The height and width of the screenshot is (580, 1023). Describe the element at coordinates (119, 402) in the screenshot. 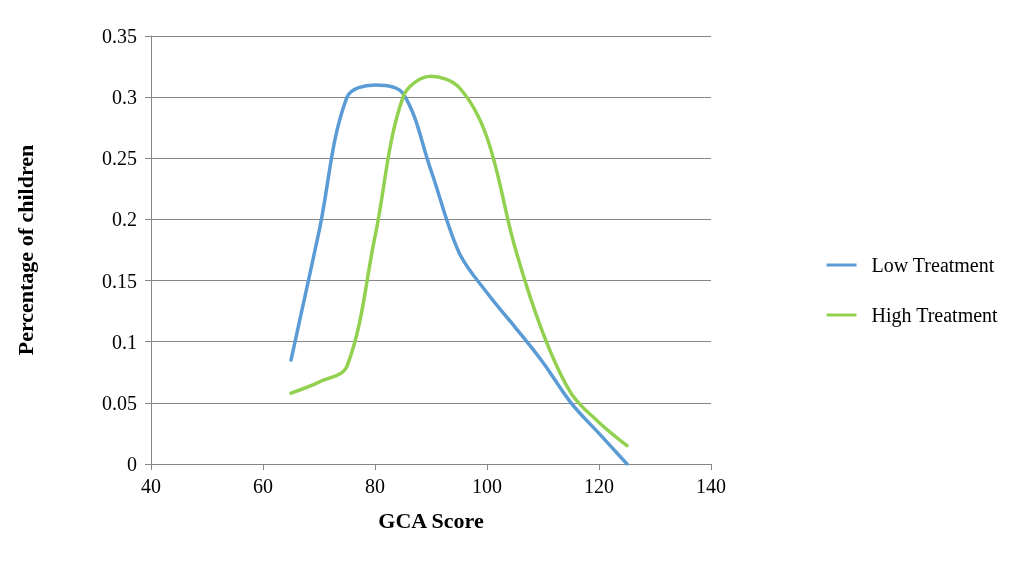

I see `y-tick-label: 0.05` at that location.